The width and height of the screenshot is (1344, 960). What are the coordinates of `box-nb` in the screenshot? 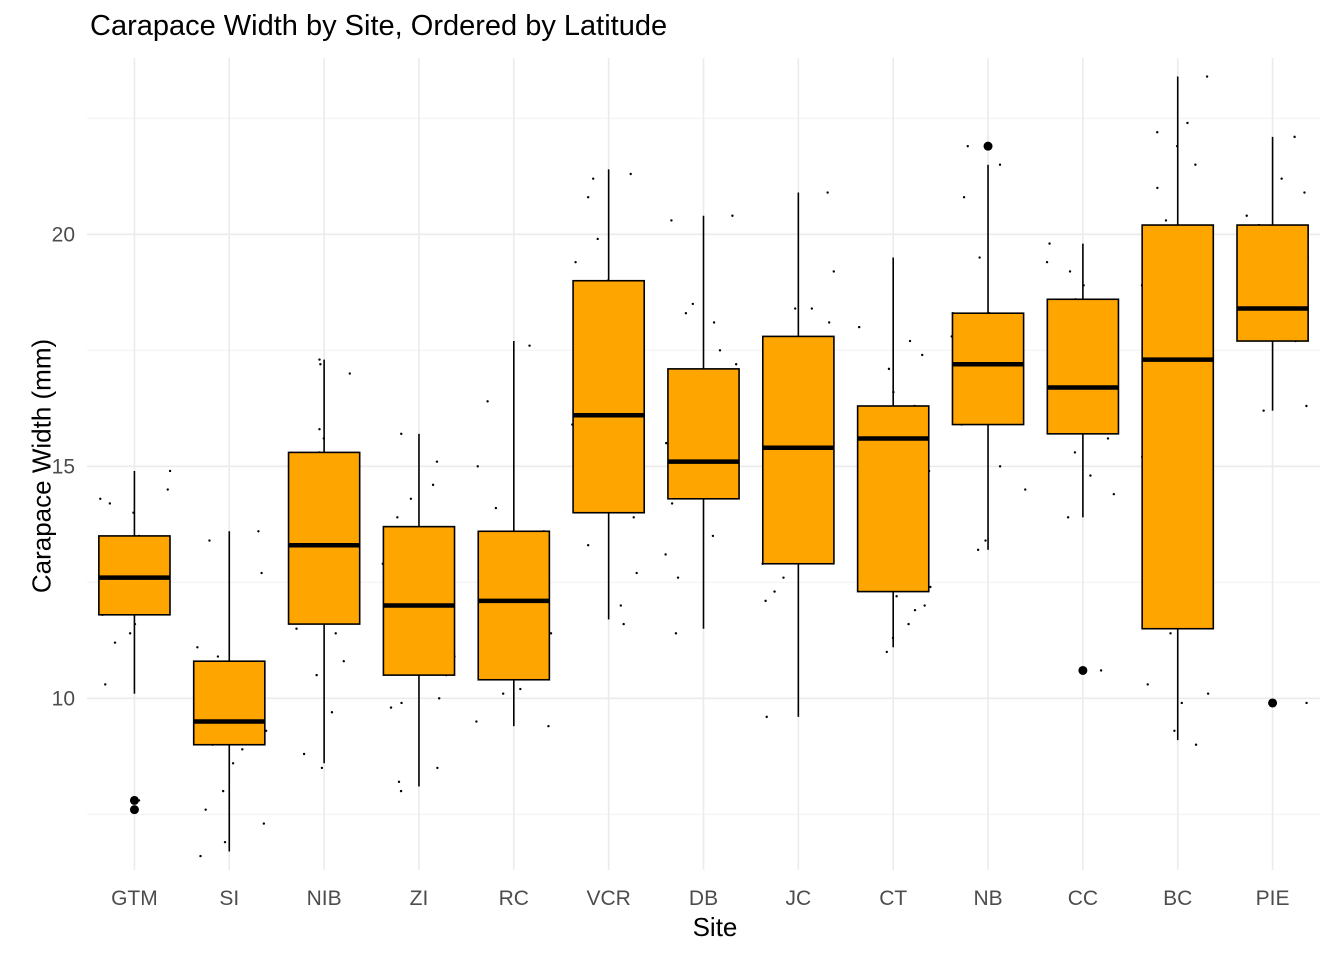 It's located at (988, 345).